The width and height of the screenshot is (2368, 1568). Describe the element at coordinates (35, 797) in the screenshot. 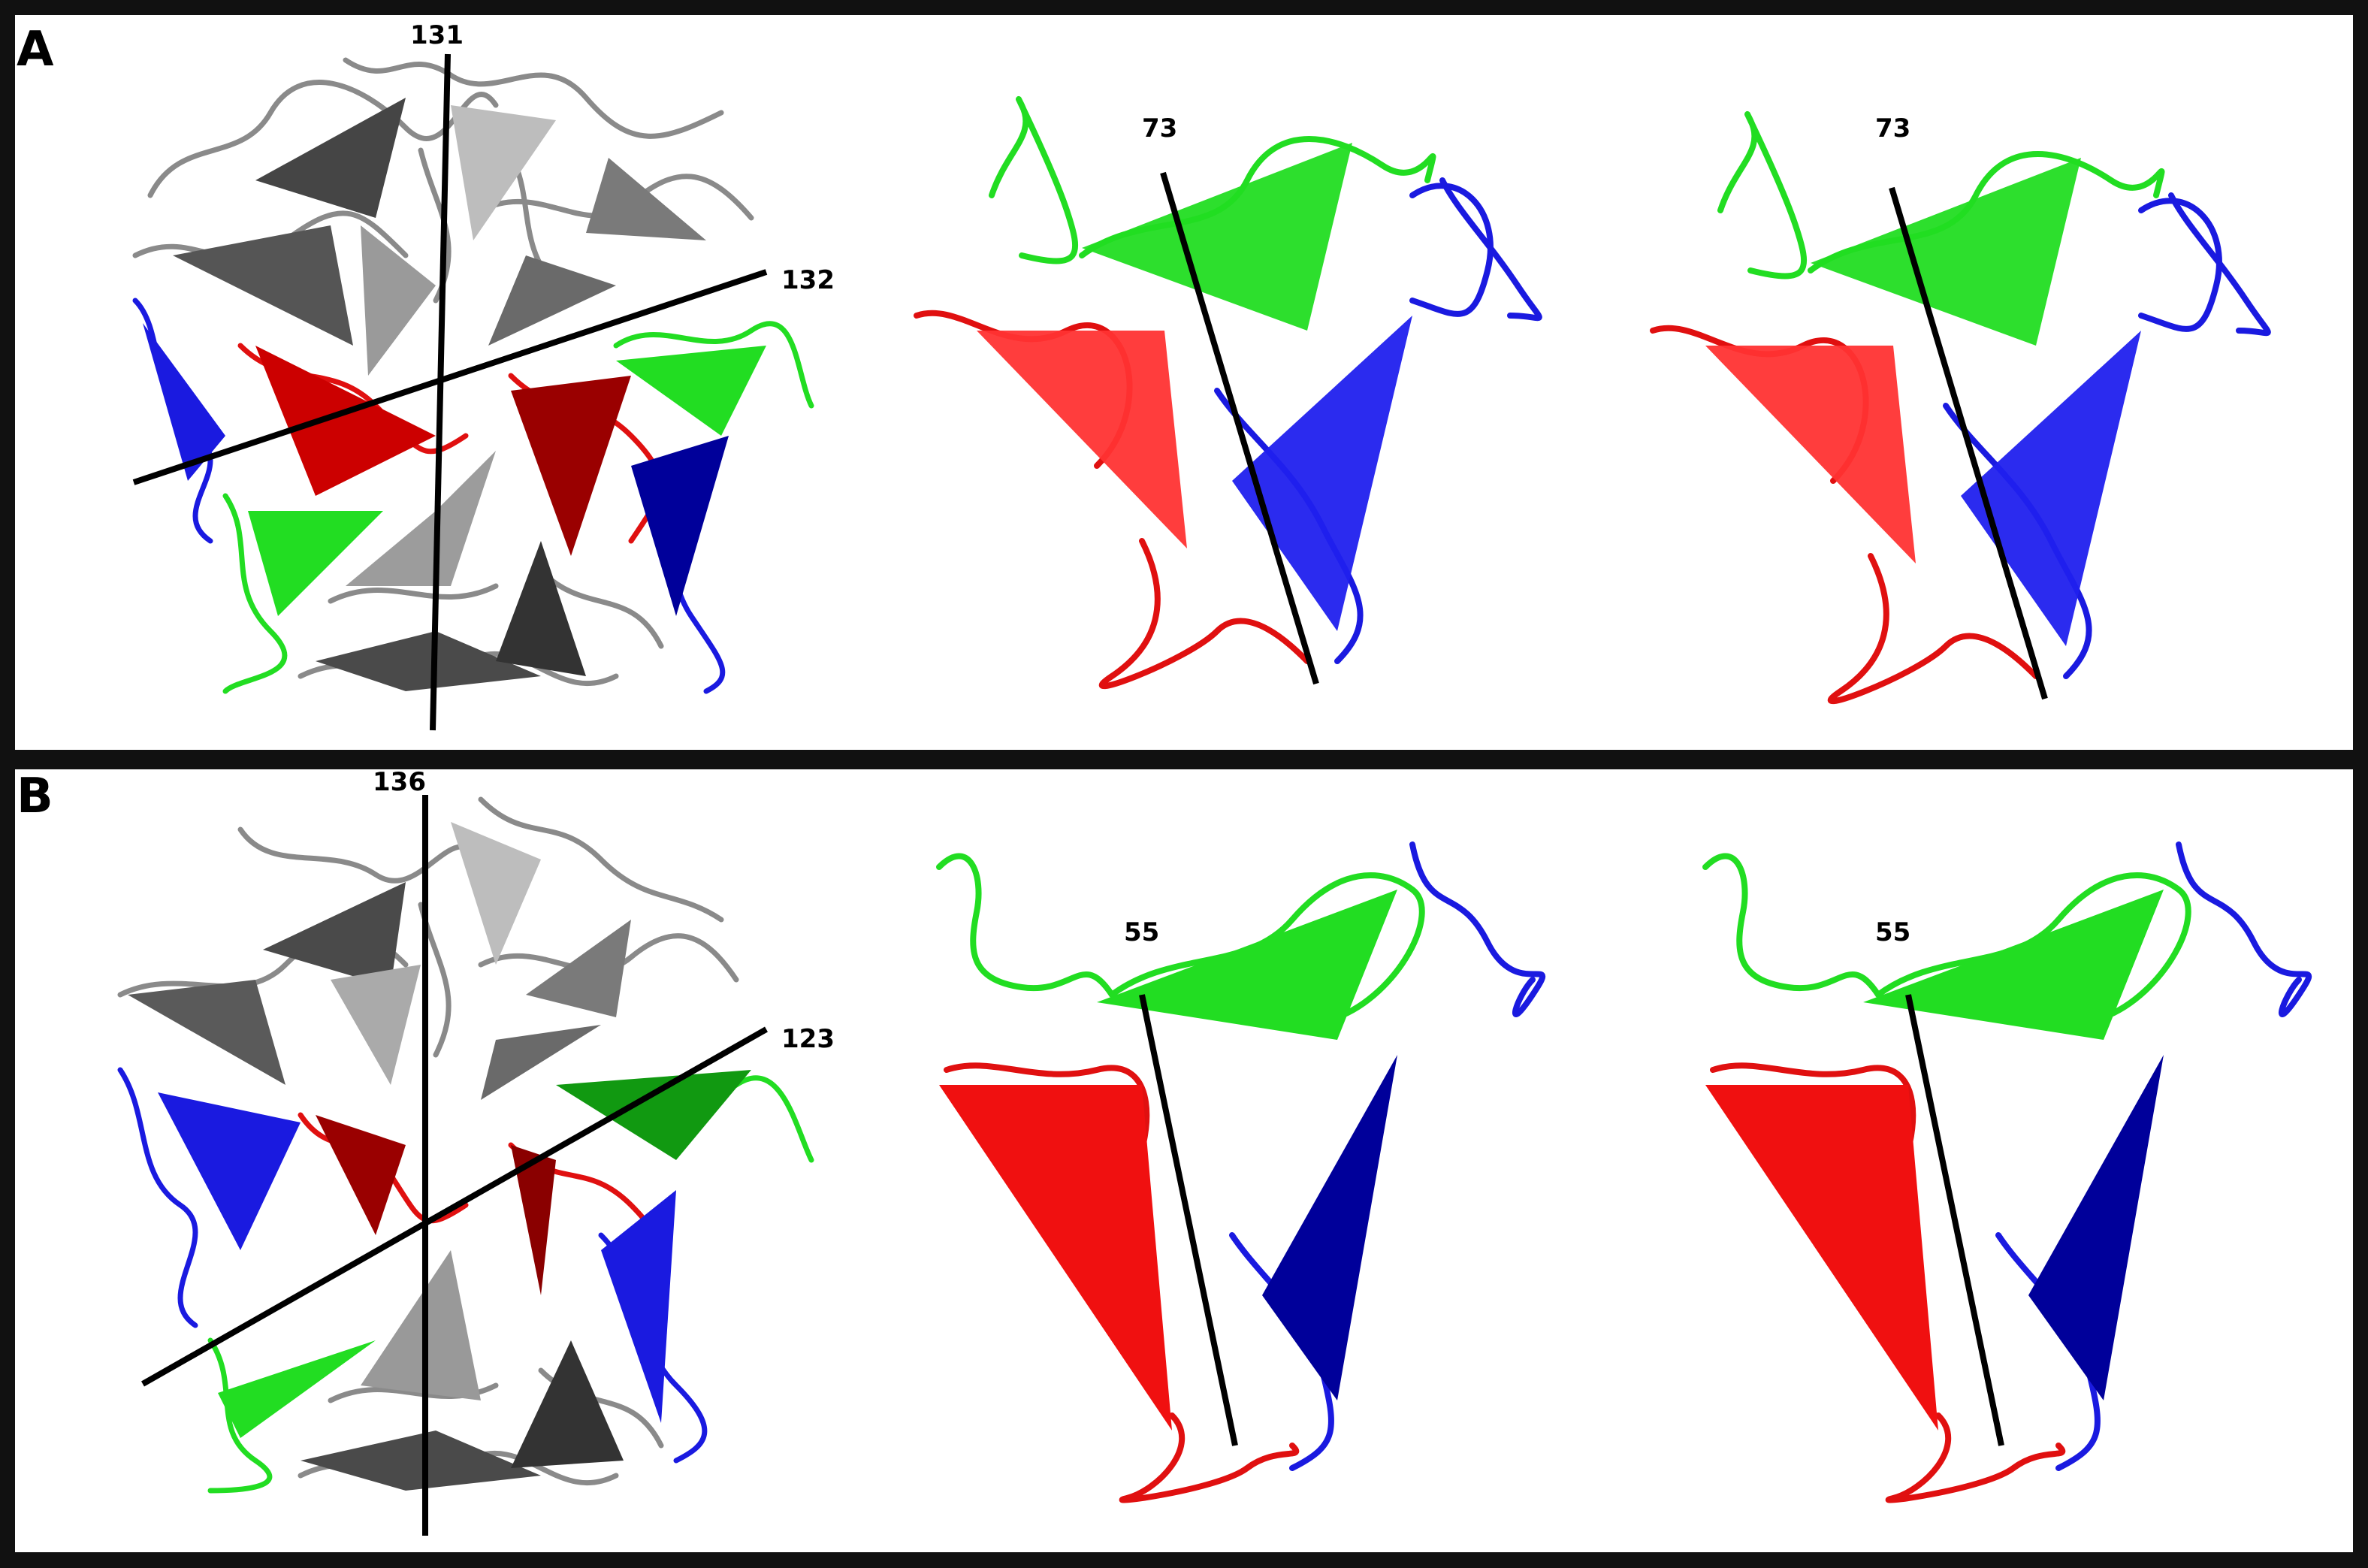

I see `panel-letter-b: B` at that location.